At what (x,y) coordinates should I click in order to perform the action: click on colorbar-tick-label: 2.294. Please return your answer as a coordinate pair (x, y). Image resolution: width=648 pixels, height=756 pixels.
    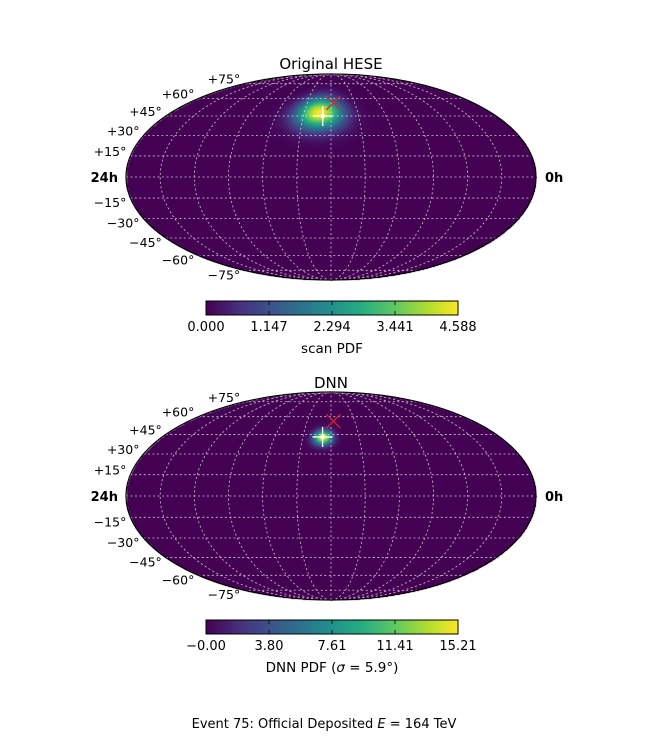
    Looking at the image, I should click on (331, 327).